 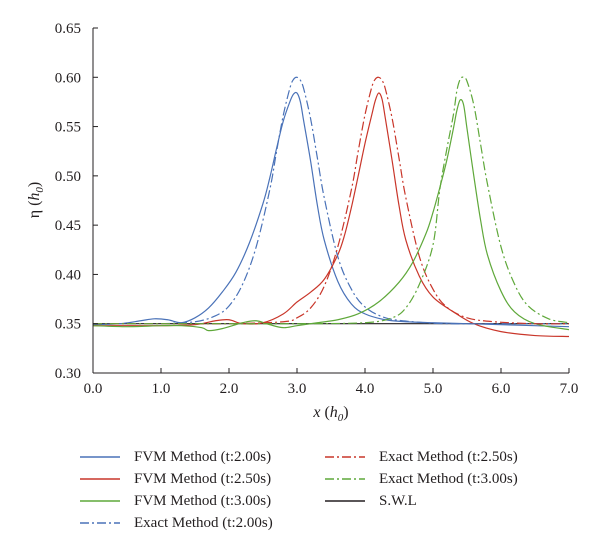 What do you see at coordinates (203, 500) in the screenshot?
I see `legend-label: FVM Method (t:3.00s)` at bounding box center [203, 500].